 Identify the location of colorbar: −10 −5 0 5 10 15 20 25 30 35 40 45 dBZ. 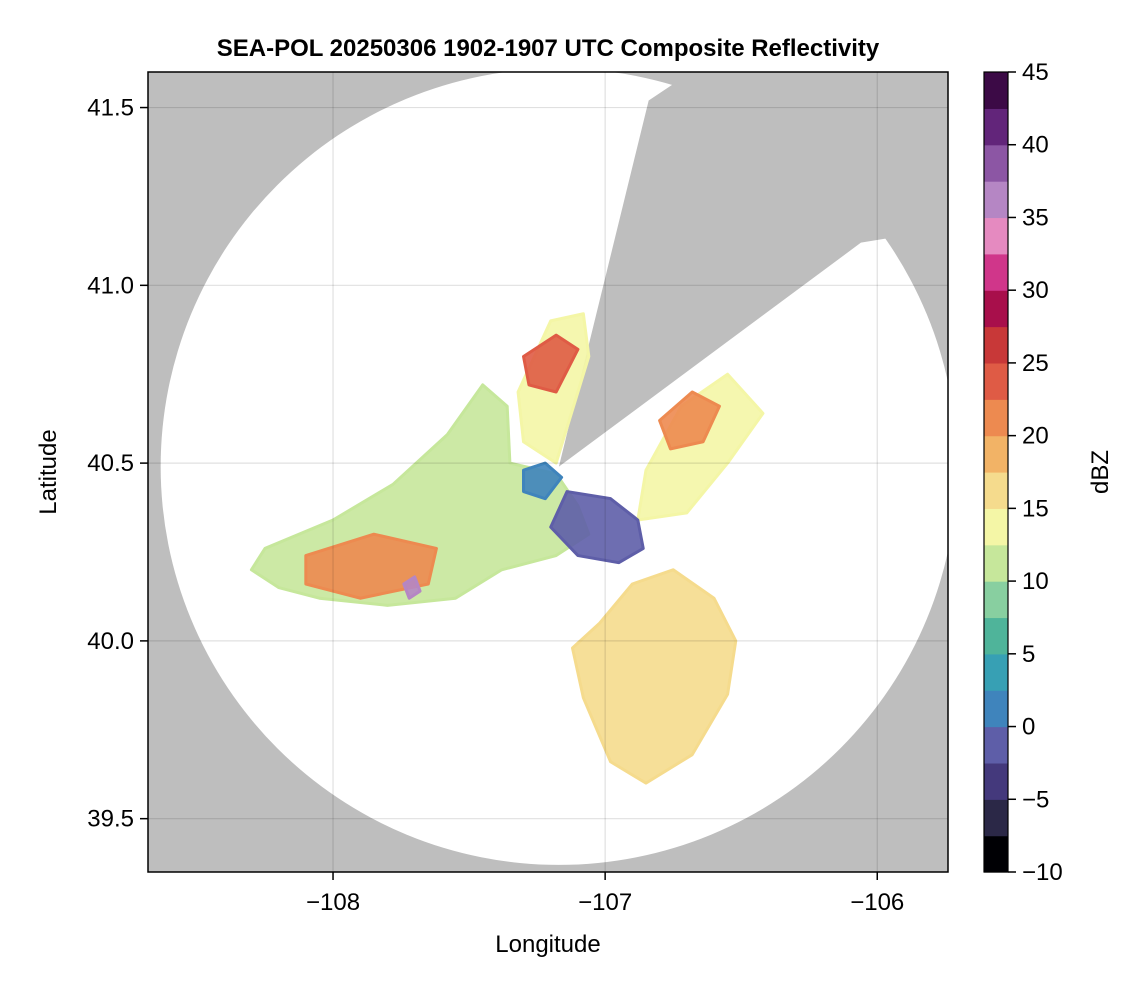
(1048, 472).